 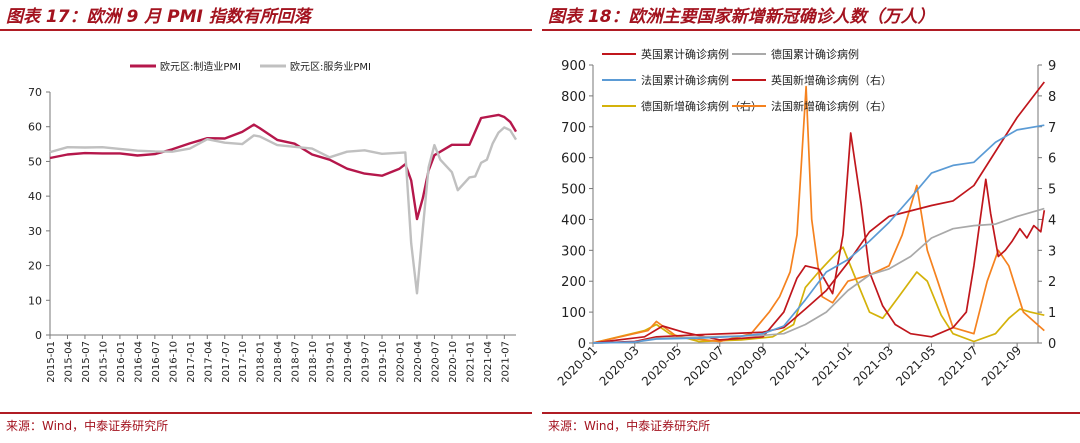 I want to click on germany-daily-line, so click(x=818, y=295).